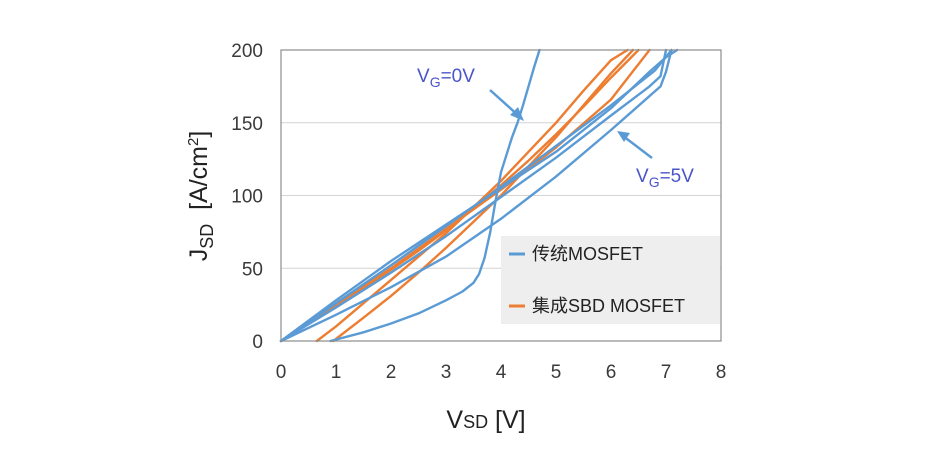 This screenshot has width=934, height=462. Describe the element at coordinates (642, 176) in the screenshot. I see `annotation-vg5-main: V` at that location.